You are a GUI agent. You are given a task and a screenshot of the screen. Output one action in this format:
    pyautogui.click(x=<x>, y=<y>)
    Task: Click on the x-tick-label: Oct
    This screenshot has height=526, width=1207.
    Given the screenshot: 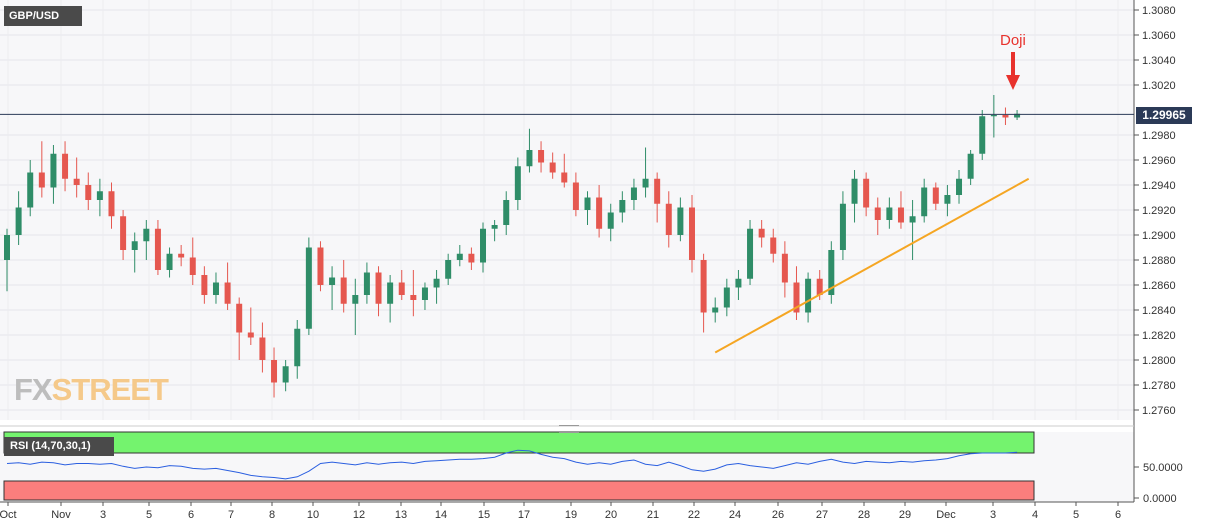 What is the action you would take?
    pyautogui.click(x=8, y=515)
    